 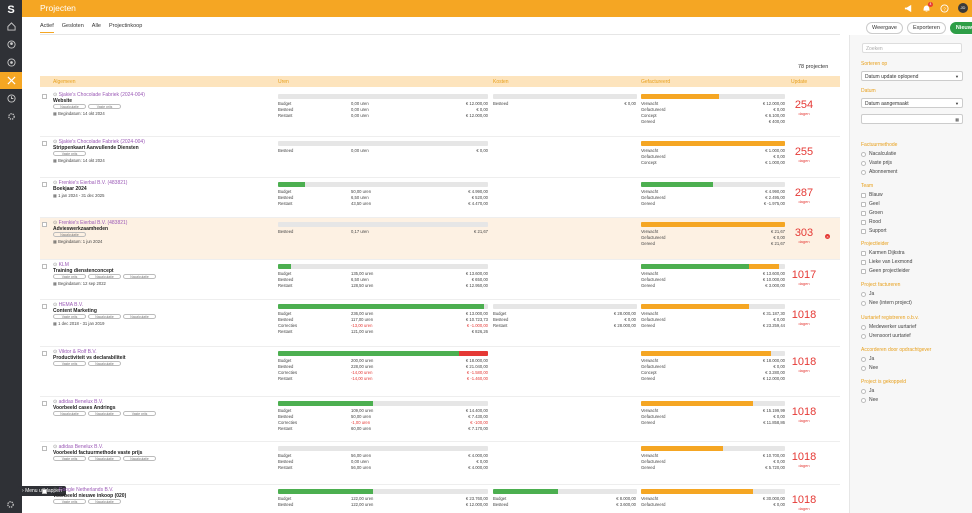 What do you see at coordinates (64, 82) in the screenshot?
I see `col-general: Algemeen` at bounding box center [64, 82].